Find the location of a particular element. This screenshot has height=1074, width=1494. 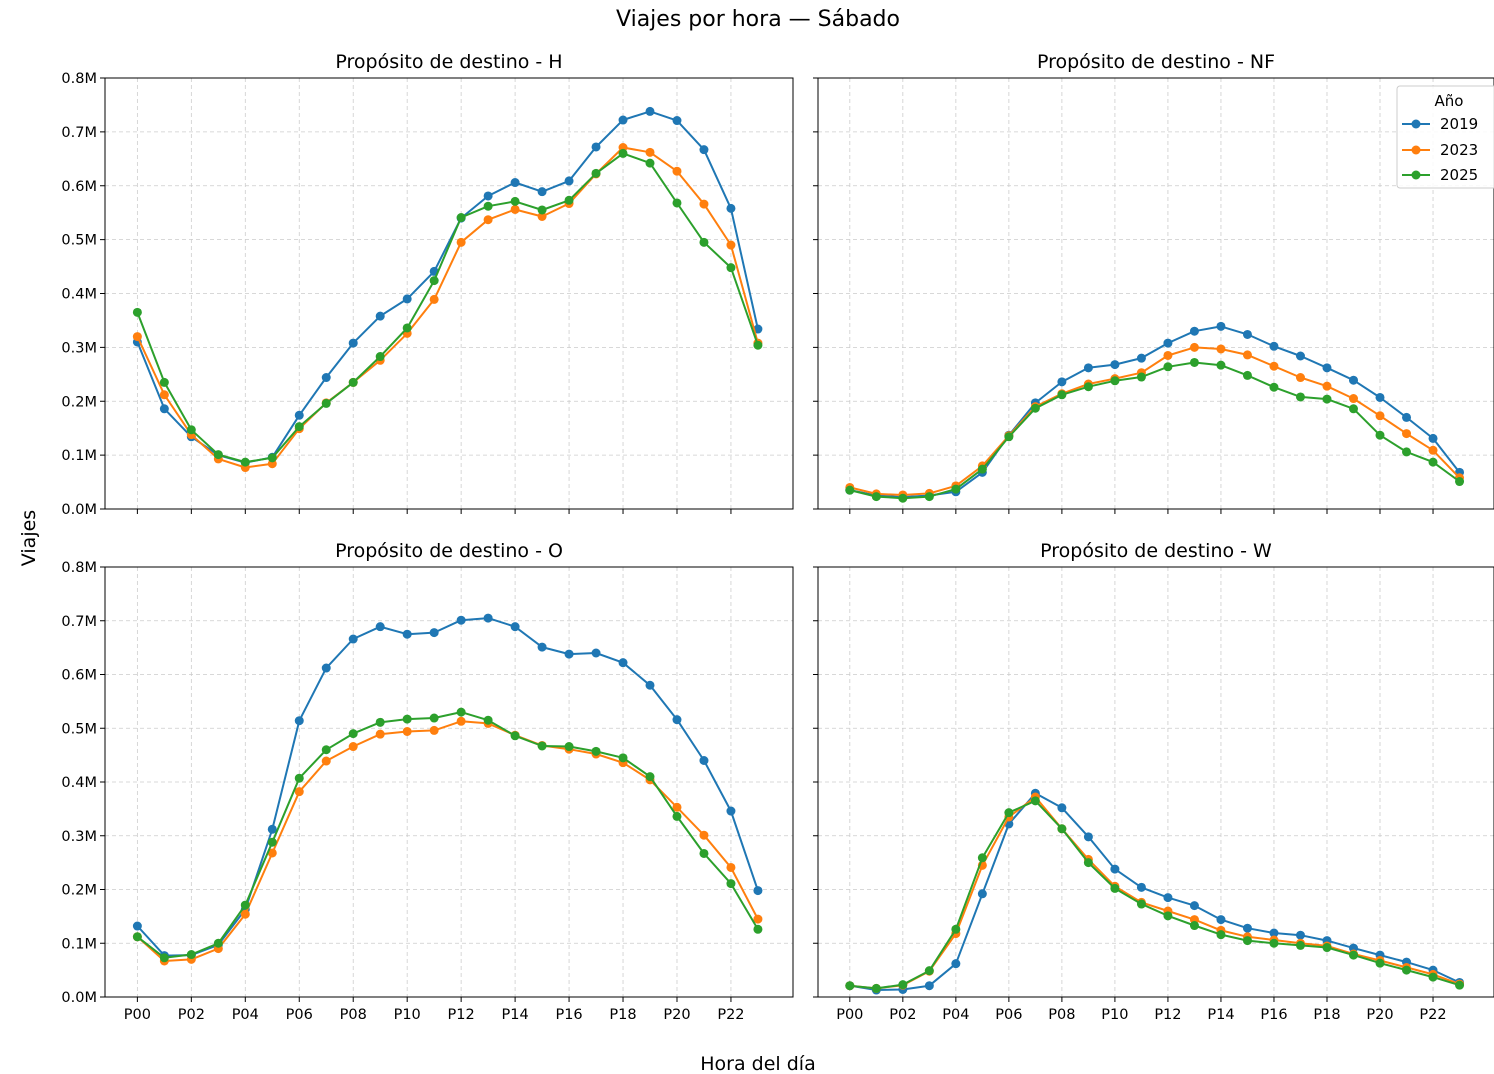

panel-title: Propósito de destino - H is located at coordinates (448, 62).